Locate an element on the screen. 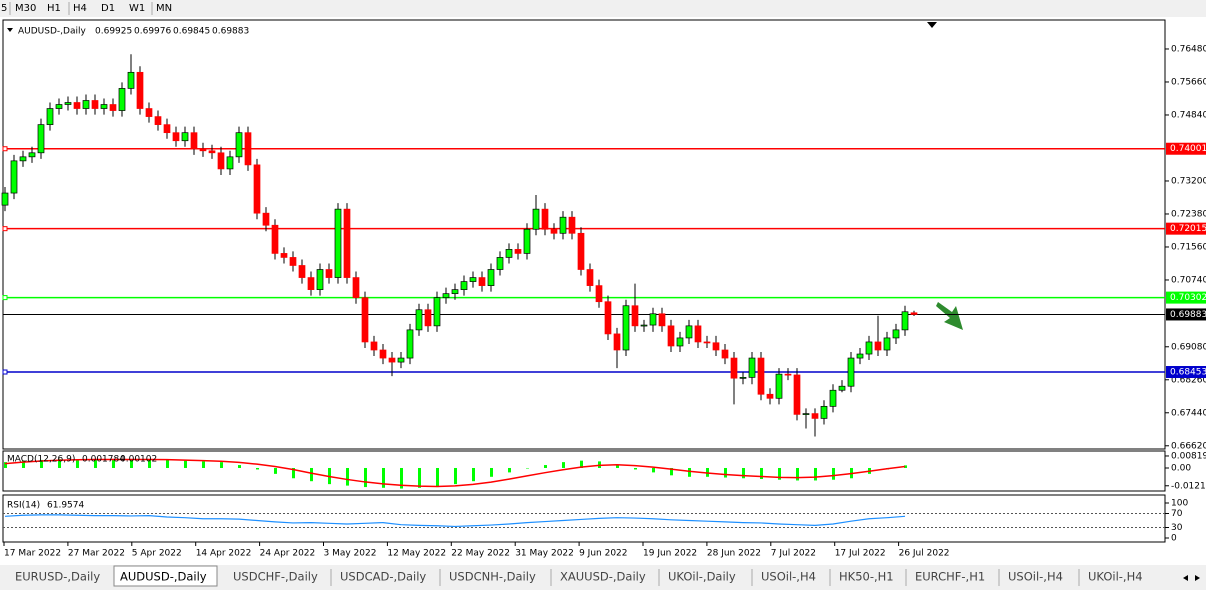 This screenshot has height=594, width=1206. timeframe-button: M30 is located at coordinates (25, 8).